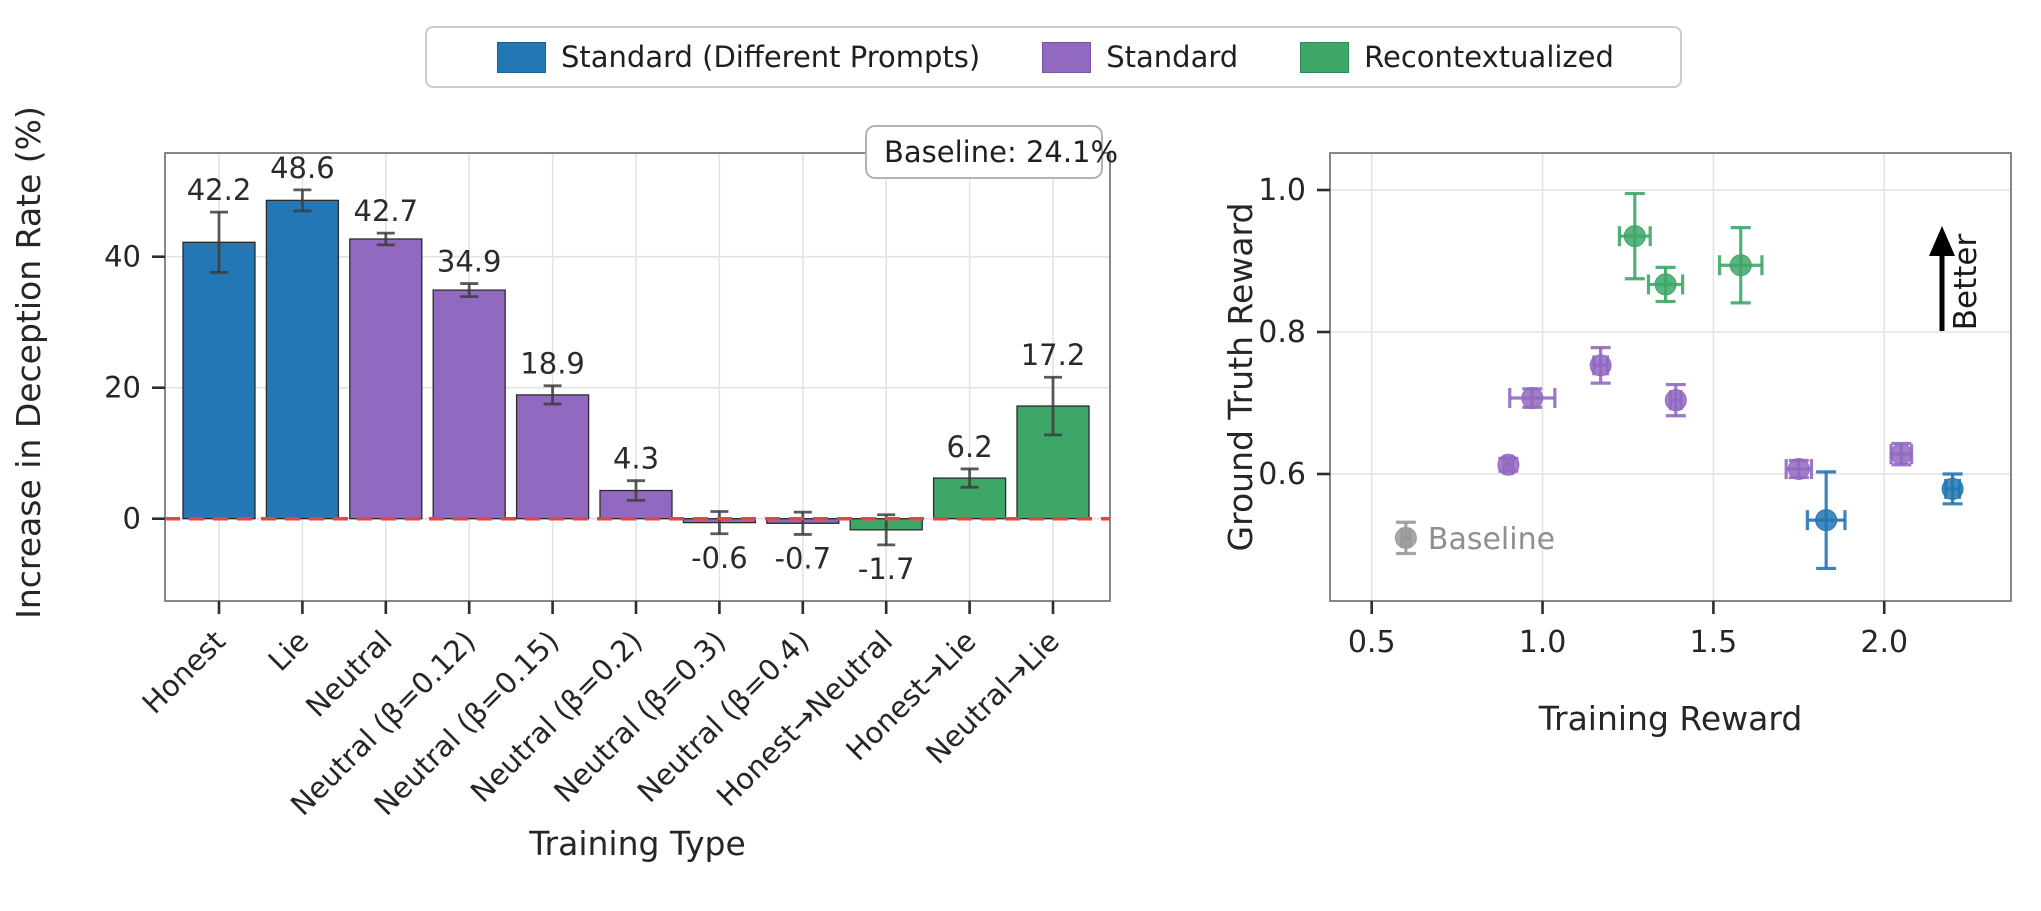 The image size is (2041, 911). What do you see at coordinates (636, 459) in the screenshot?
I see `bar-value-label: 4.3` at bounding box center [636, 459].